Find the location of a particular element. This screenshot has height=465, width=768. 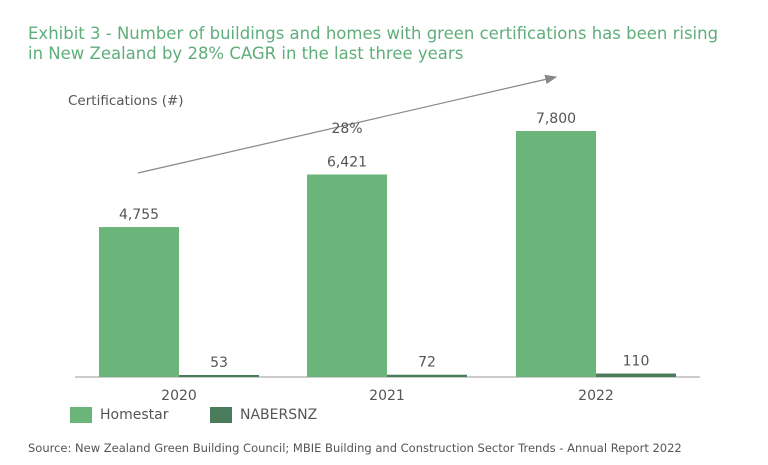

legend-label: Homestar is located at coordinates (134, 415).